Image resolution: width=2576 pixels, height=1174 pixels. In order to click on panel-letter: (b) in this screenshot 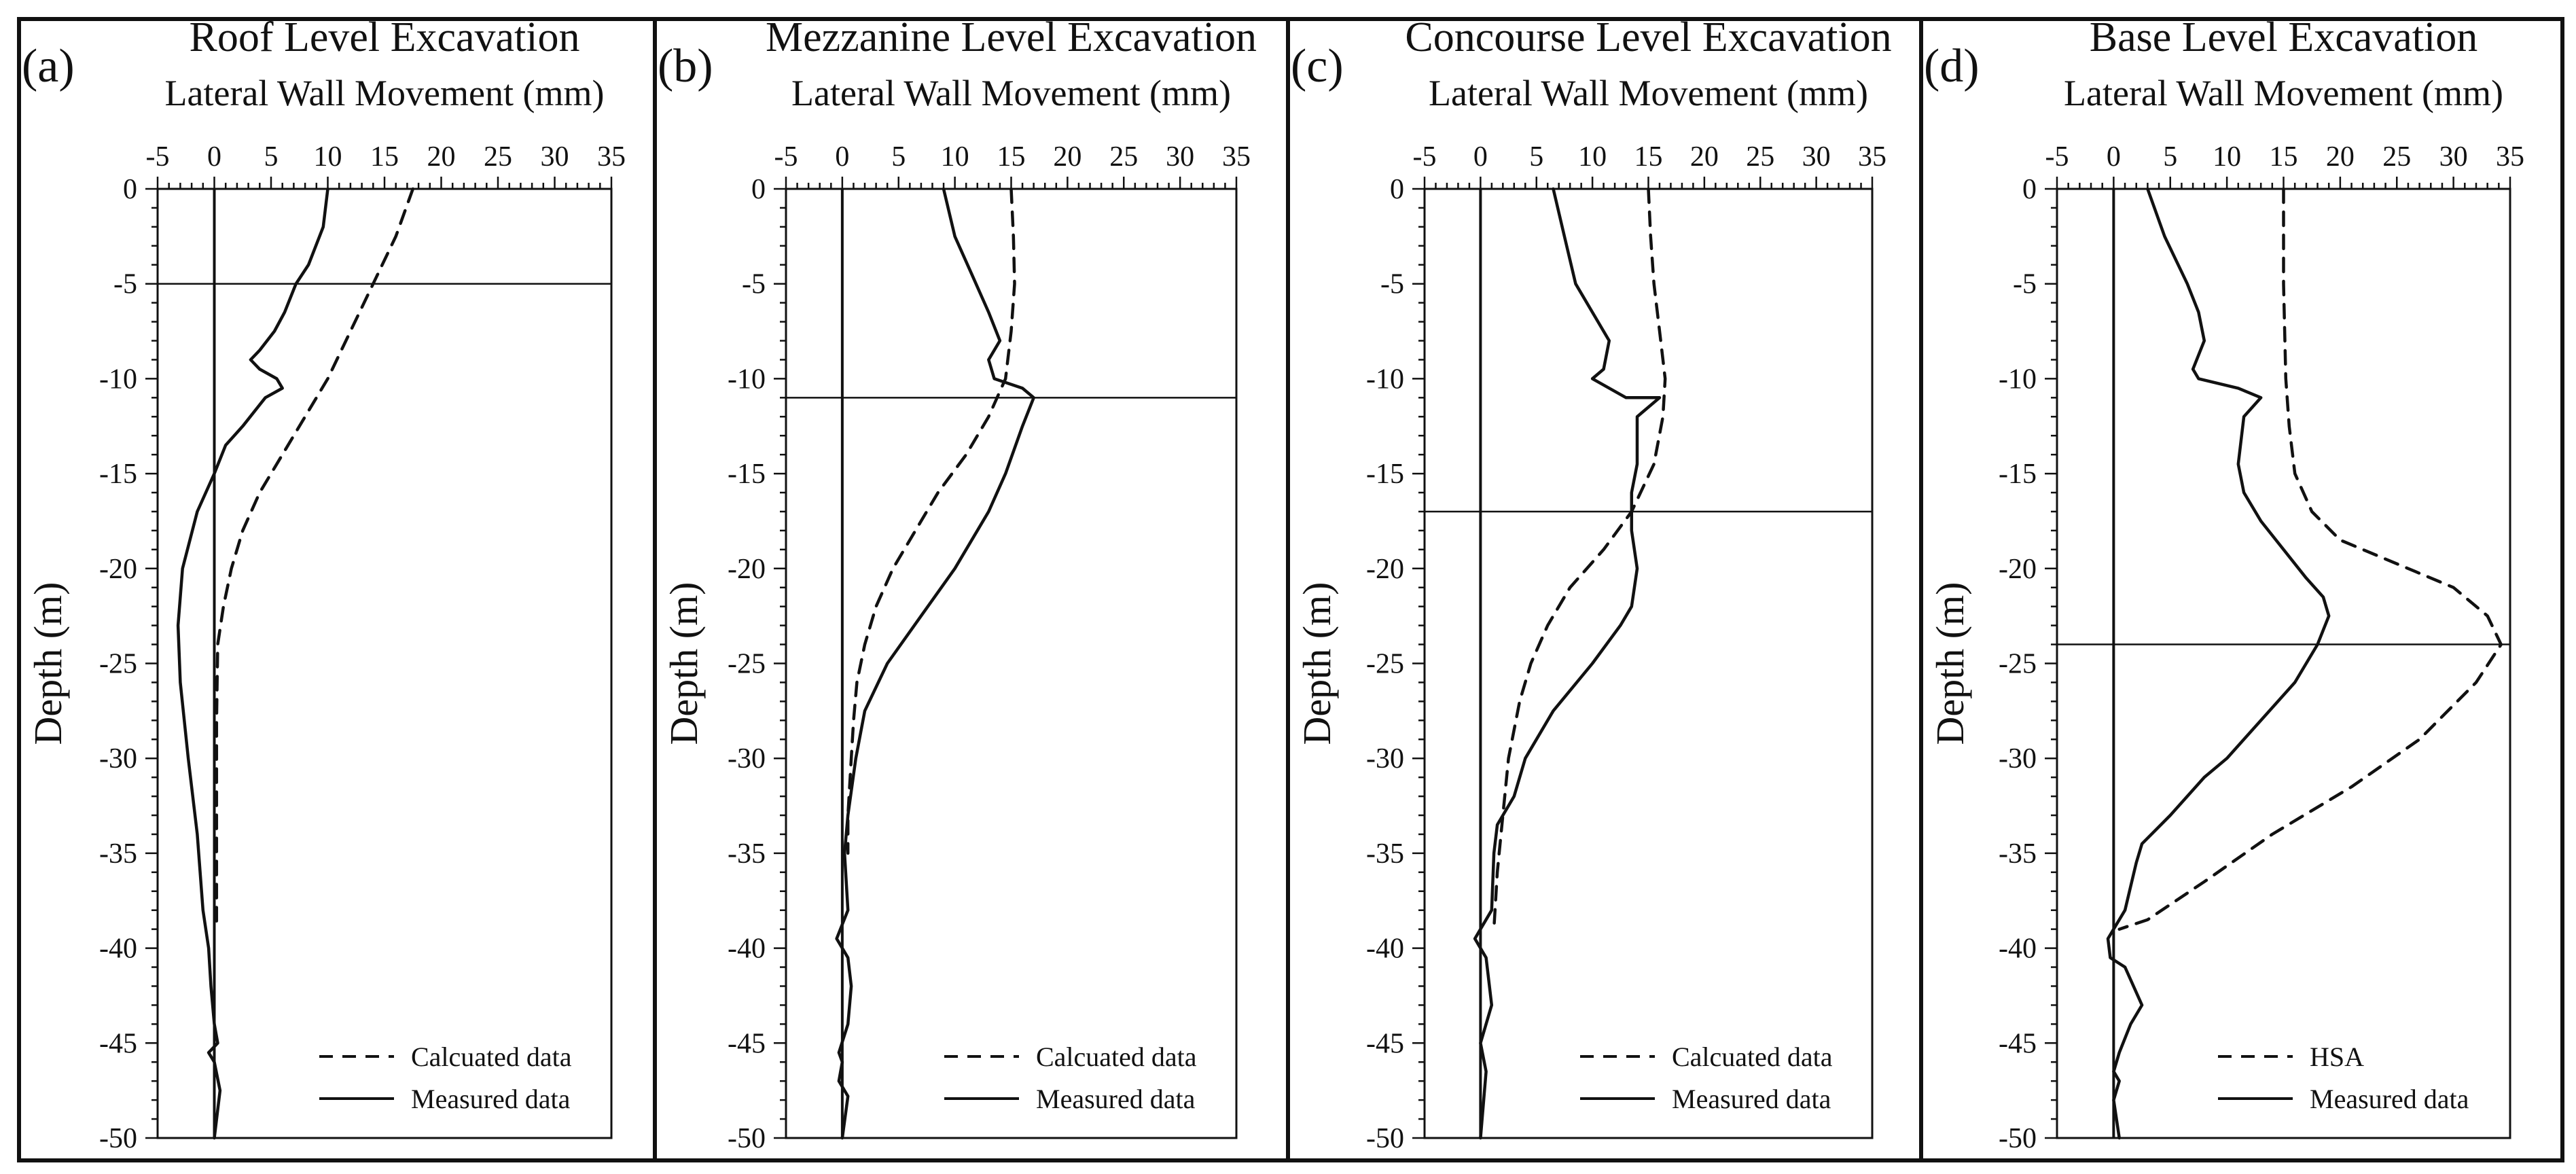, I will do `click(685, 66)`.